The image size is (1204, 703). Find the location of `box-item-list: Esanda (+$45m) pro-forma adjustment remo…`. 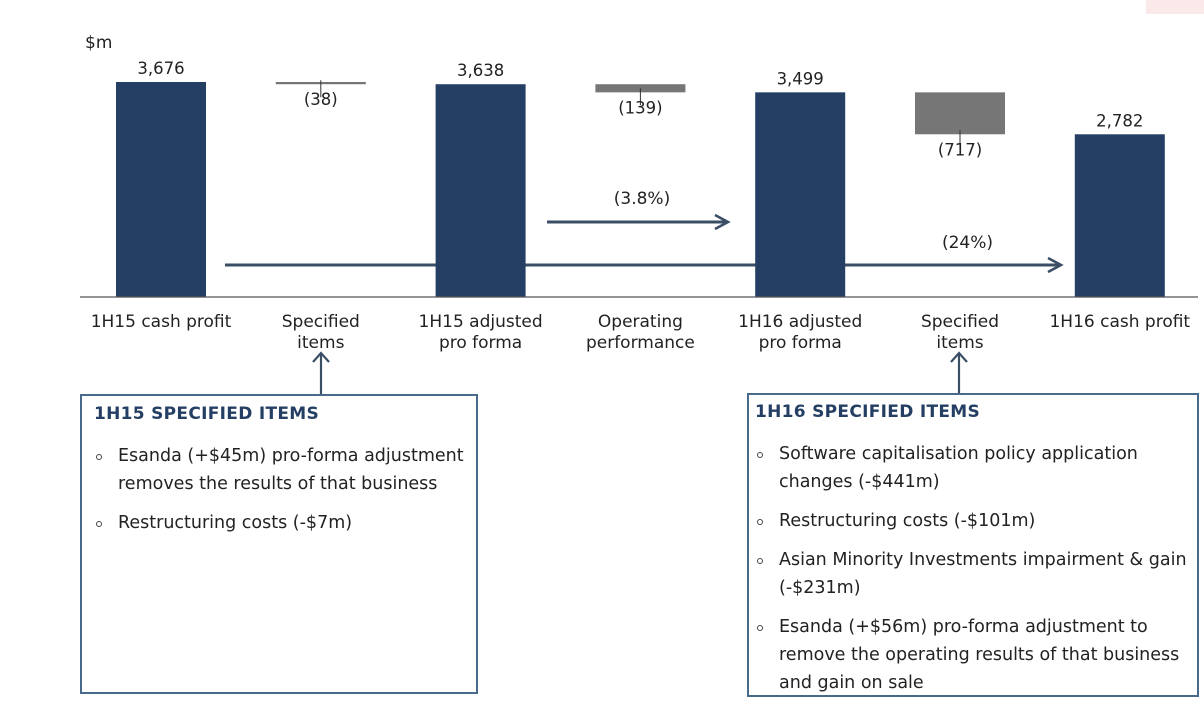

box-item-list: Esanda (+$45m) pro-forma adjustment remo… is located at coordinates (279, 489).